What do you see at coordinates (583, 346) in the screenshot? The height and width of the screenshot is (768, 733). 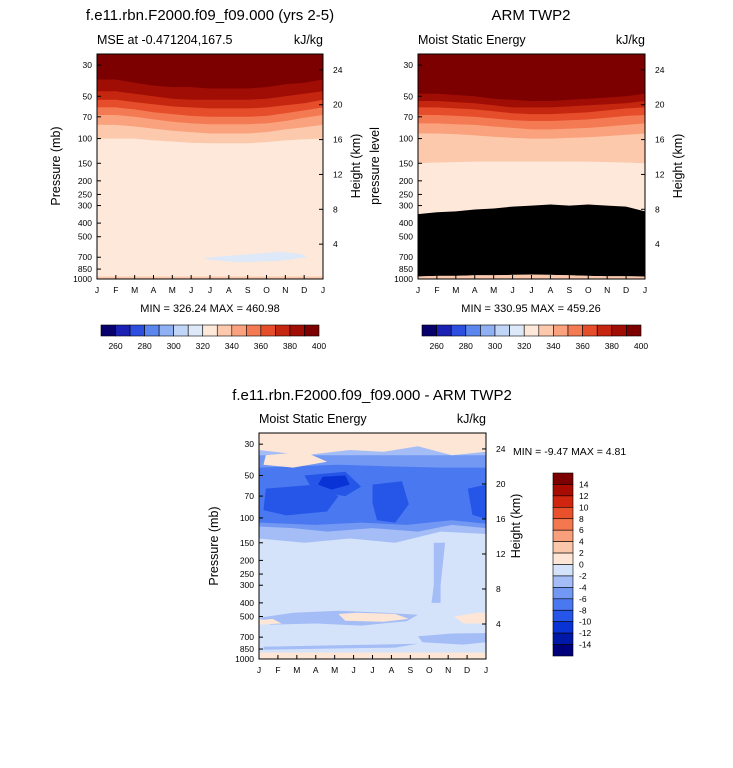 I see `colorbar-label: 360` at bounding box center [583, 346].